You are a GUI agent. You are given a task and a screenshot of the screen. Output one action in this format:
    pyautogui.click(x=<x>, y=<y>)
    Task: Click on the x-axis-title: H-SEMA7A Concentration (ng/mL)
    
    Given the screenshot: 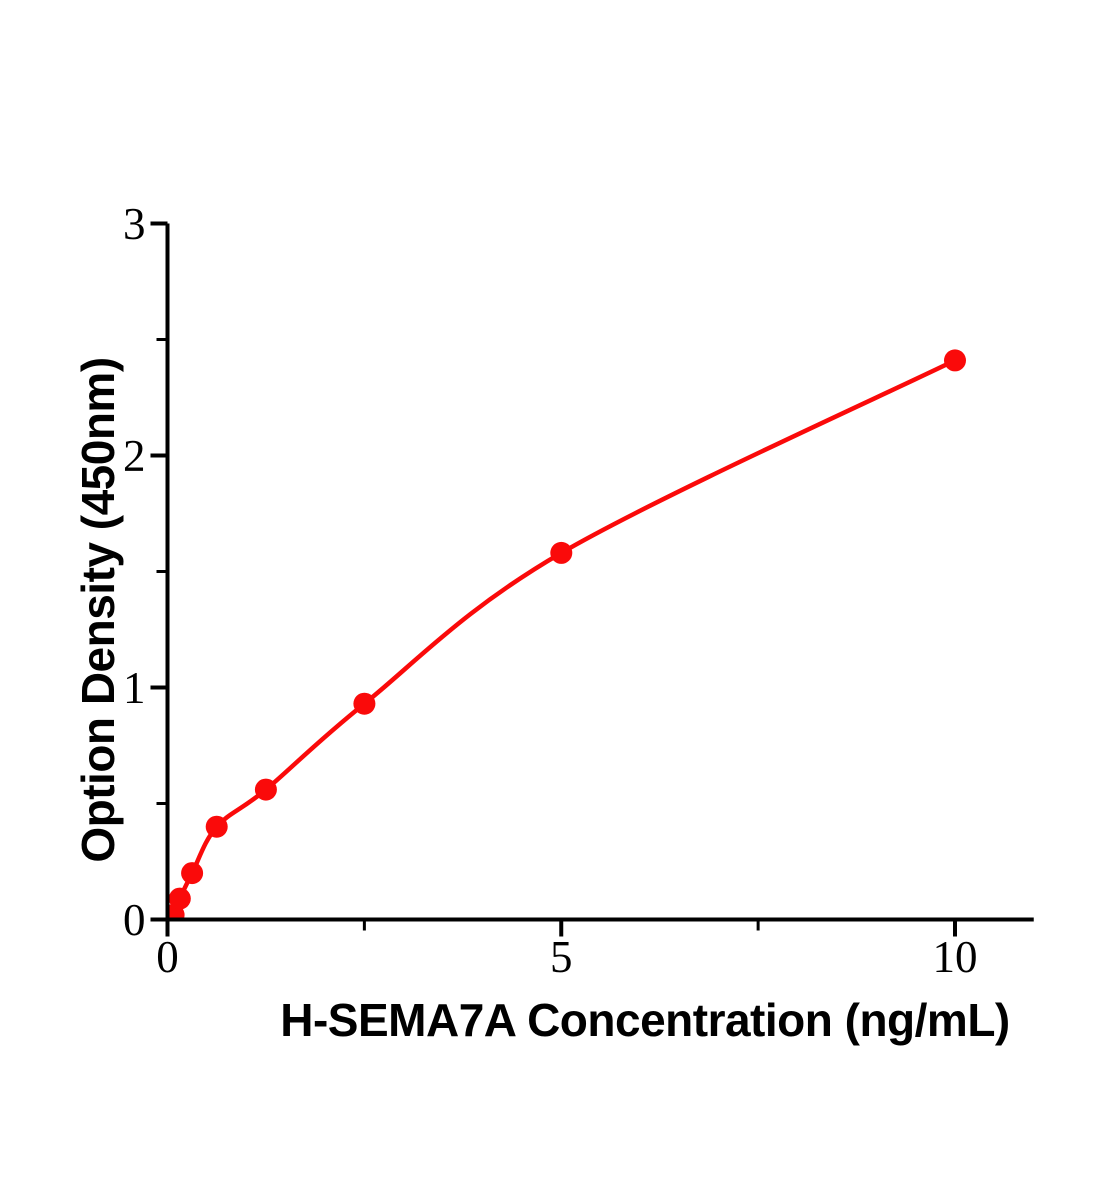 What is the action you would take?
    pyautogui.click(x=645, y=1020)
    